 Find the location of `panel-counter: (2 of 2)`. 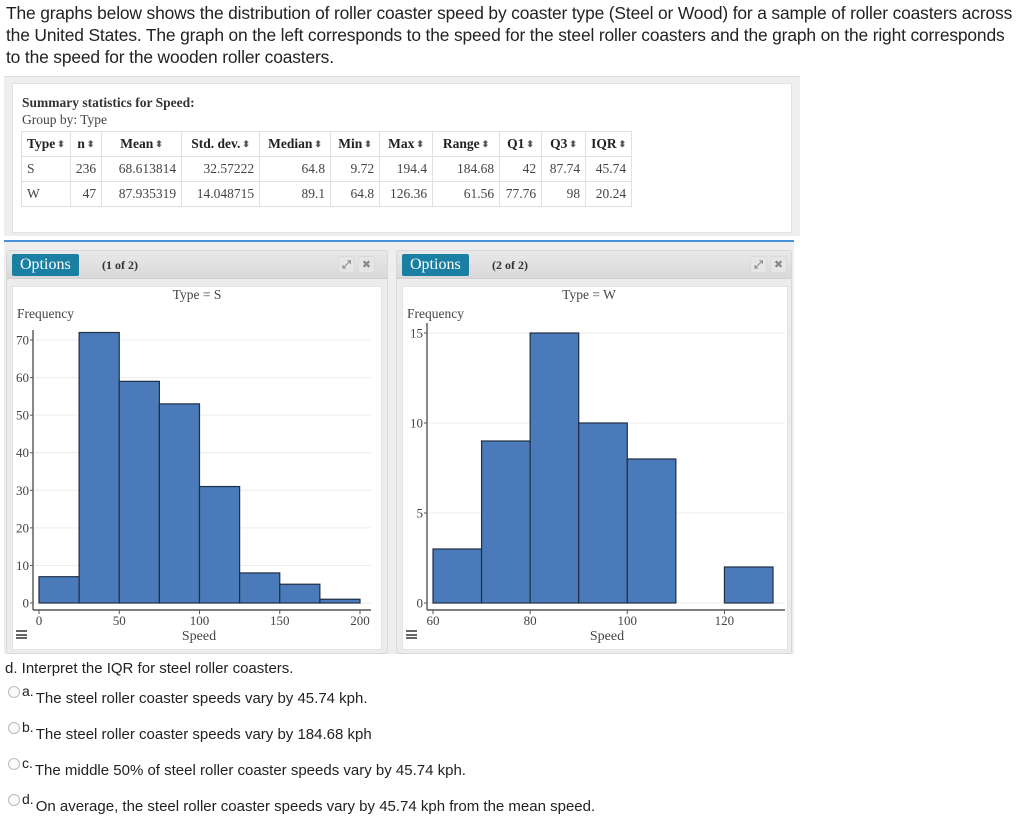

panel-counter: (2 of 2) is located at coordinates (510, 265).